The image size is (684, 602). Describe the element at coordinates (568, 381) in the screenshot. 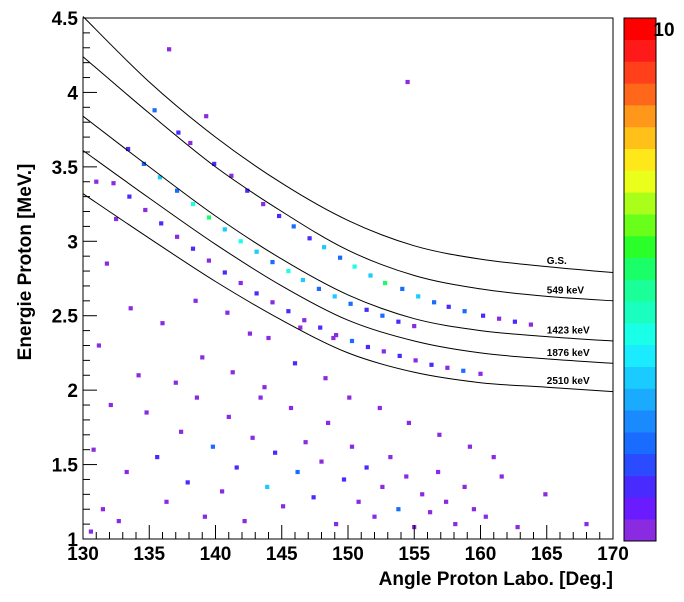

I see `curve-label: 2510 keV` at that location.